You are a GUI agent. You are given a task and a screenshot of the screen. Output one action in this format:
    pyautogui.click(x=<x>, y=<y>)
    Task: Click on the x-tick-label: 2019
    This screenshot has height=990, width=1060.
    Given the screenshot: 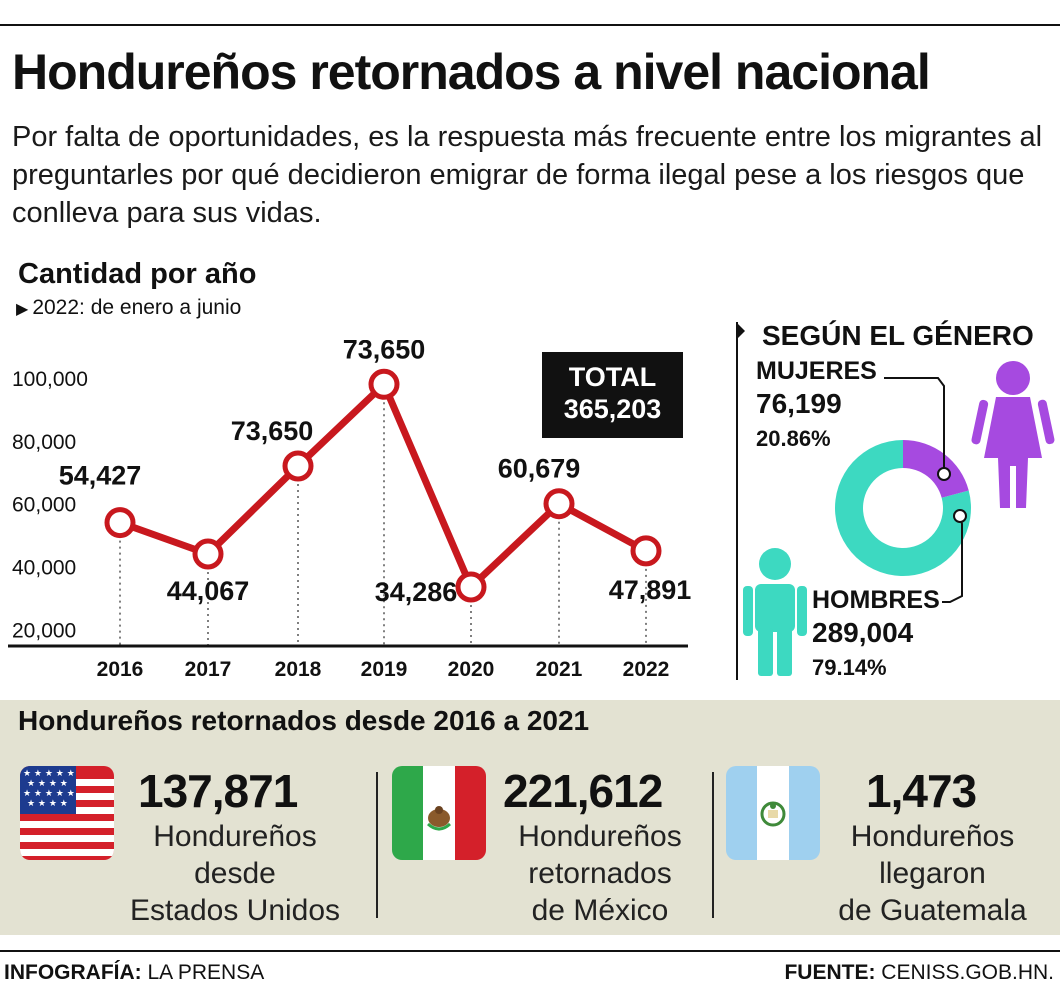 What is the action you would take?
    pyautogui.click(x=384, y=669)
    